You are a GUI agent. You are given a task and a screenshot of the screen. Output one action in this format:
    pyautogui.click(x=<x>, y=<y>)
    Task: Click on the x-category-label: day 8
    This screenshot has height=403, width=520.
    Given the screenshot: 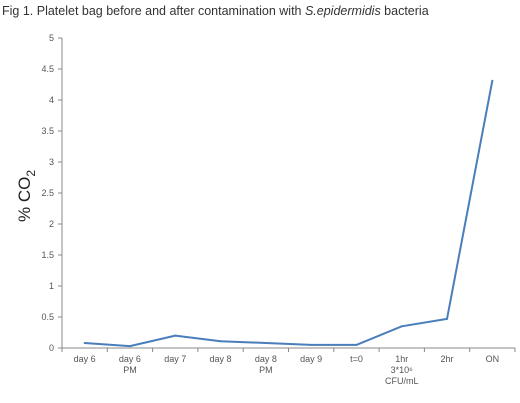 What is the action you would take?
    pyautogui.click(x=221, y=359)
    